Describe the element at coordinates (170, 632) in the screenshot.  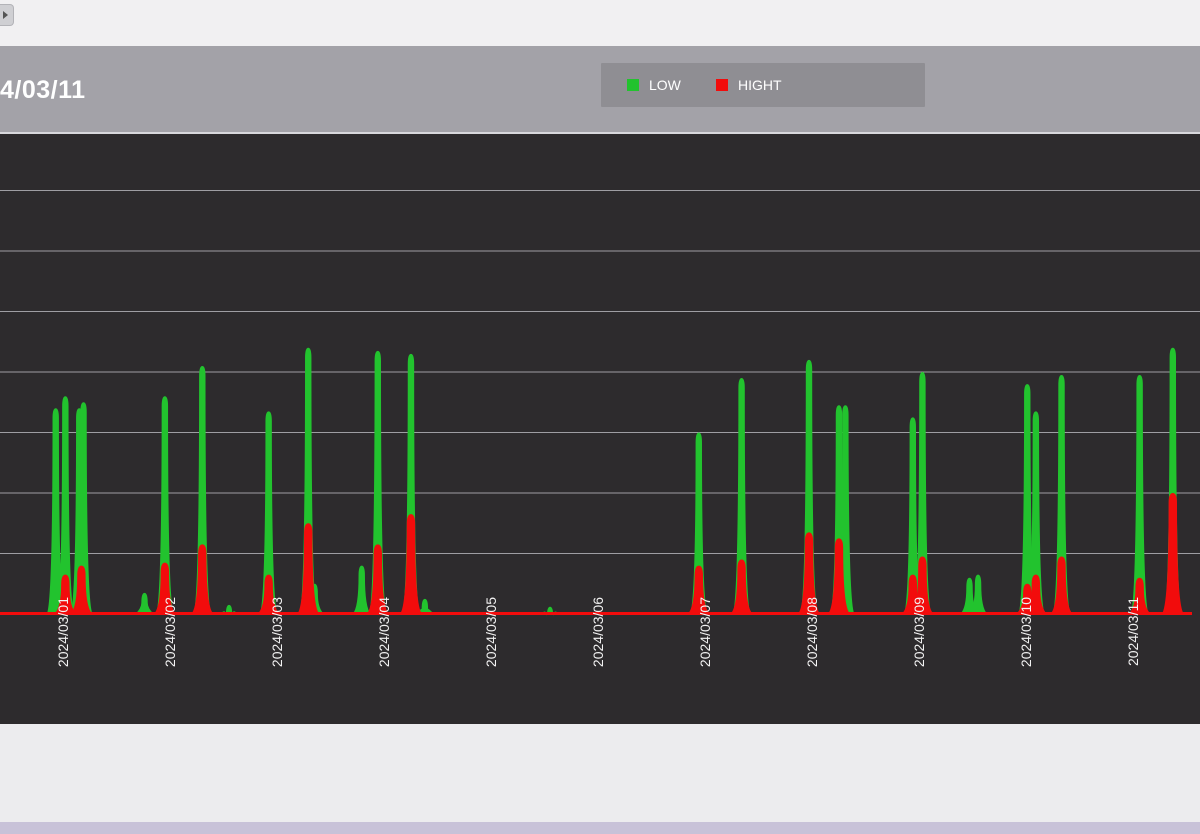
I see `x-tick-label: 2024/03/02` at that location.